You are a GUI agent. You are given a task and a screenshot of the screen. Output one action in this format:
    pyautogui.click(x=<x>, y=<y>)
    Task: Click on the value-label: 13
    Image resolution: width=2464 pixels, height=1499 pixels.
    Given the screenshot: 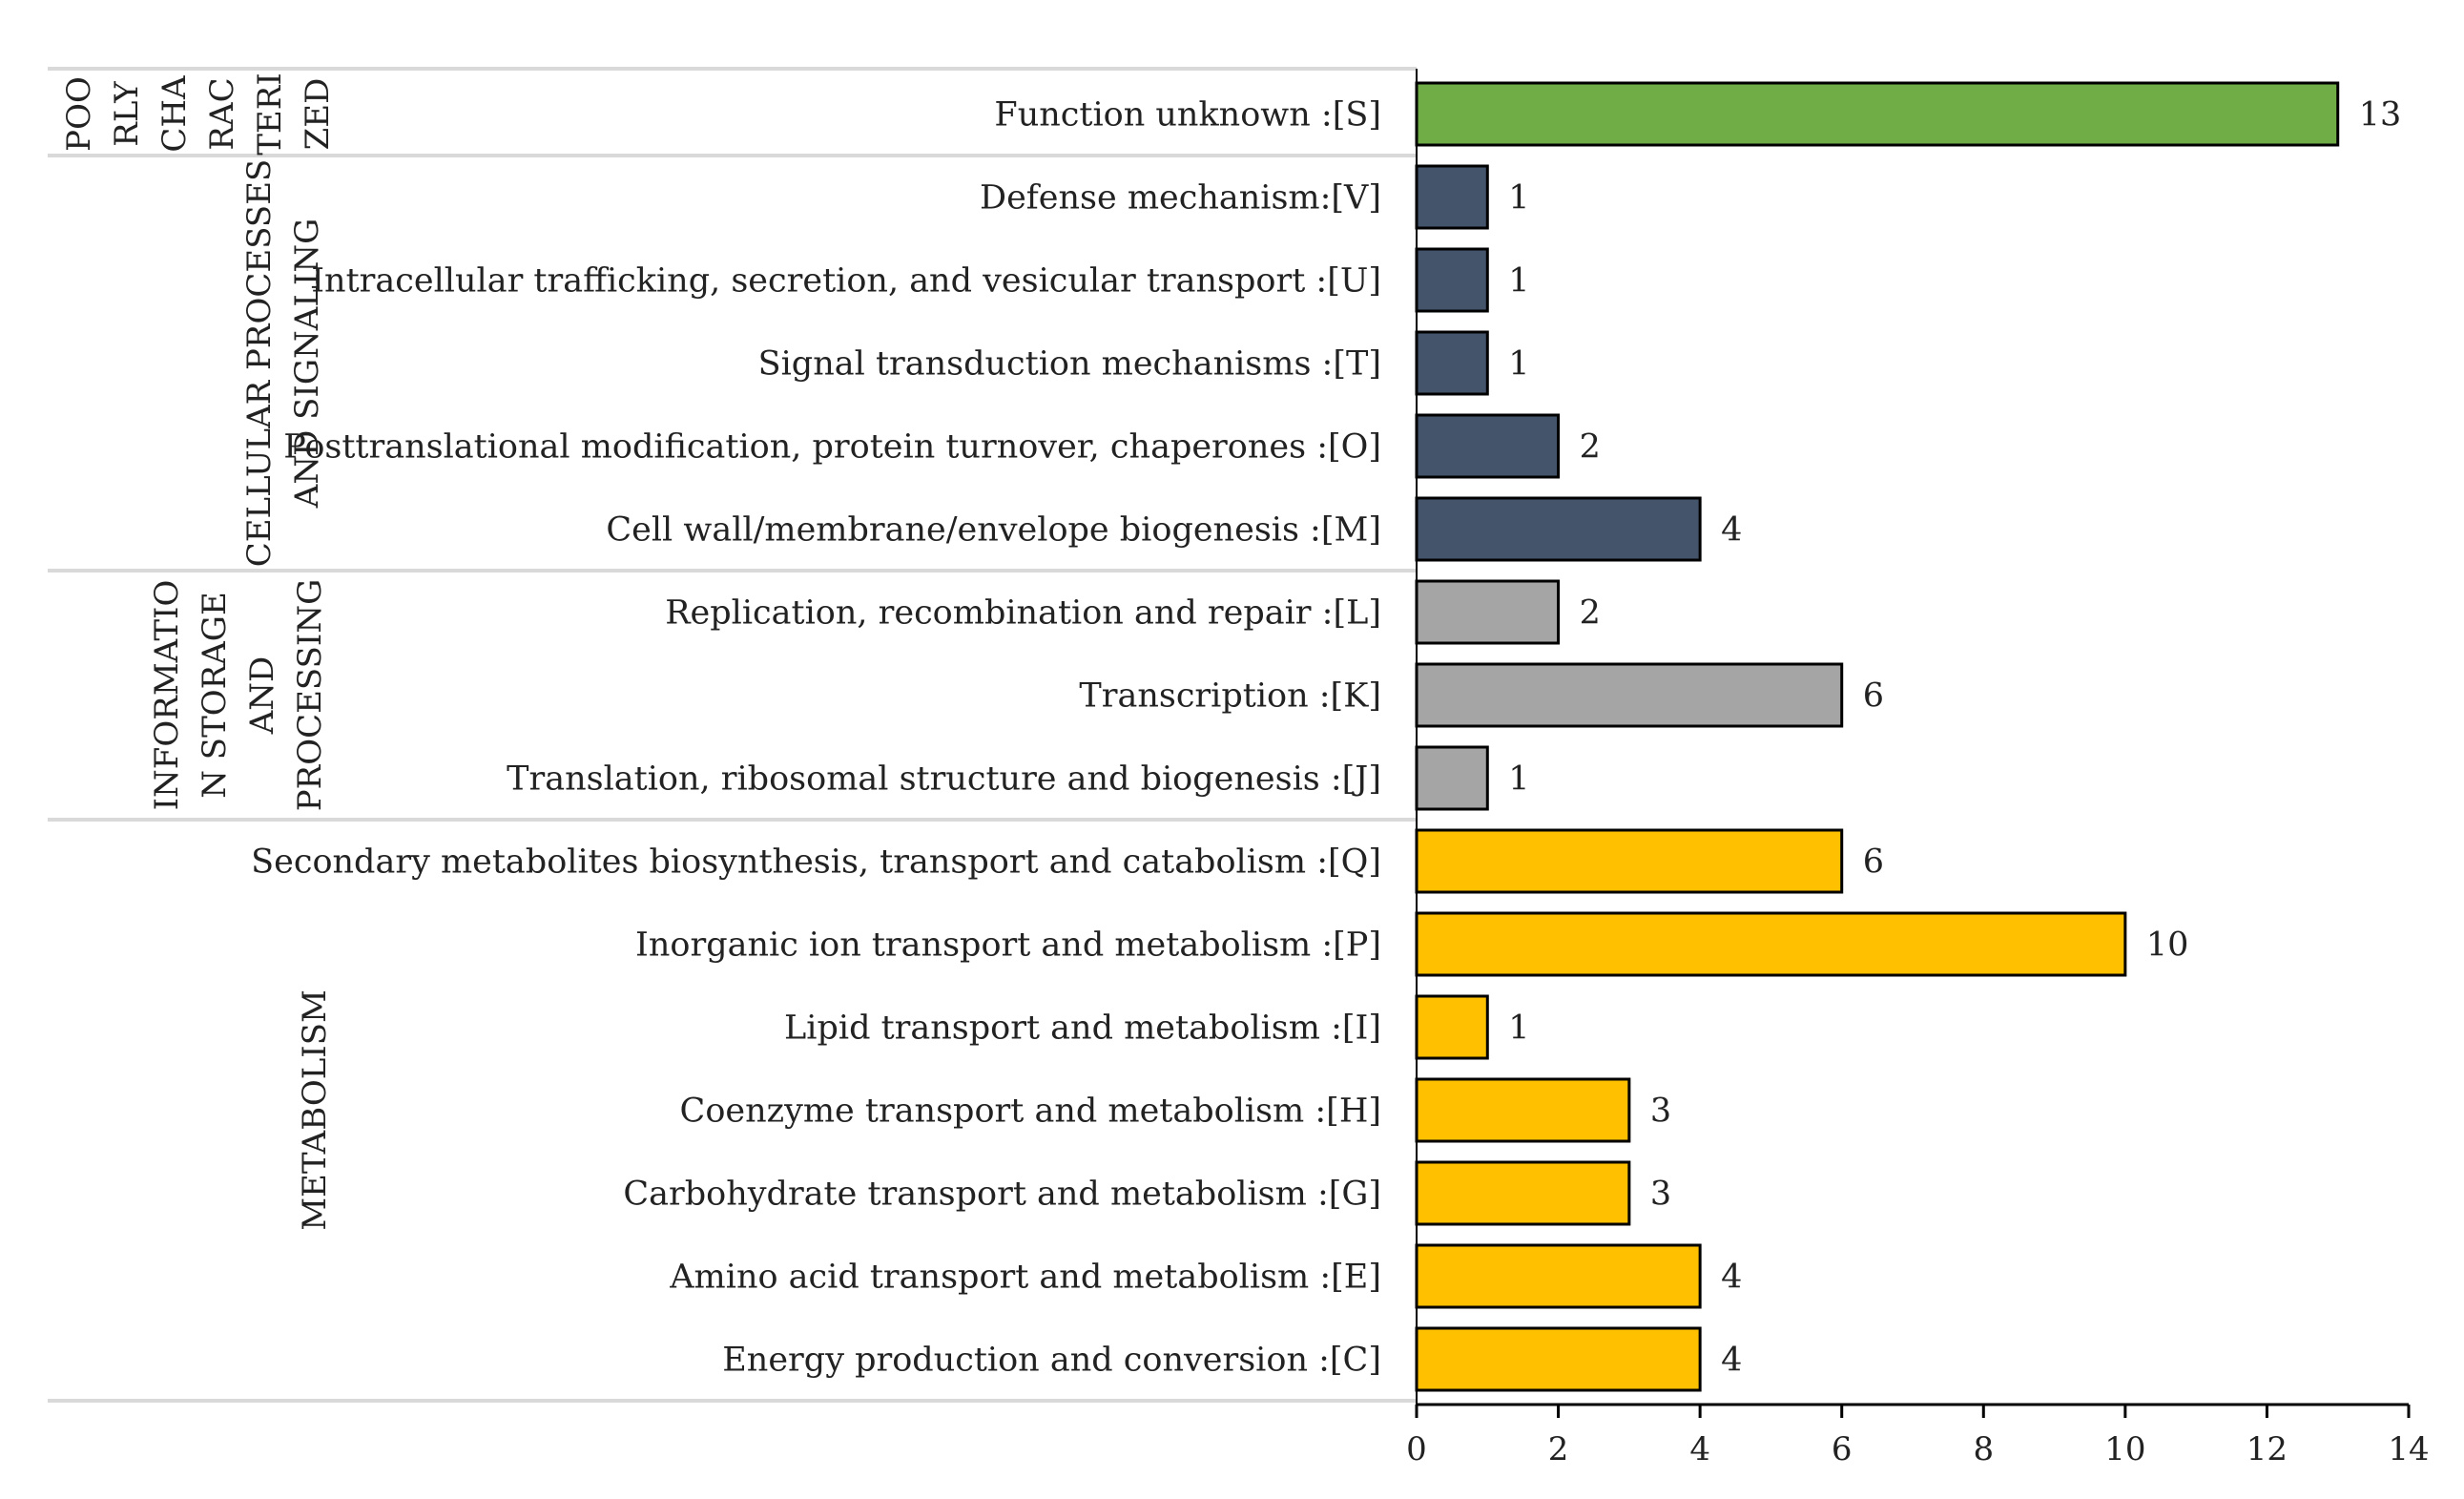 What is the action you would take?
    pyautogui.click(x=2380, y=116)
    